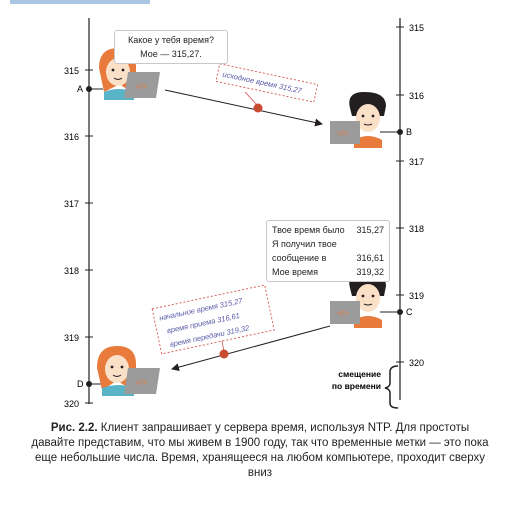 This screenshot has height=512, width=516. Describe the element at coordinates (80, 384) in the screenshot. I see `event-d-label: D` at that location.